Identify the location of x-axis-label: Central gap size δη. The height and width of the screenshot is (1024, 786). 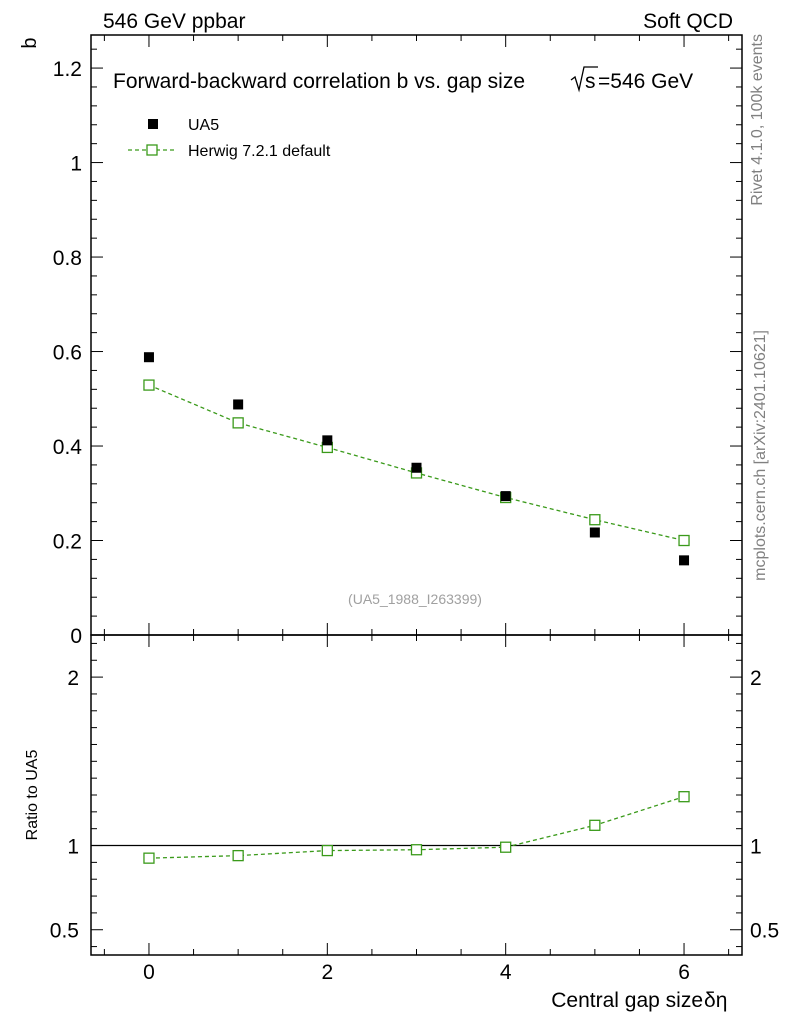
(639, 1000).